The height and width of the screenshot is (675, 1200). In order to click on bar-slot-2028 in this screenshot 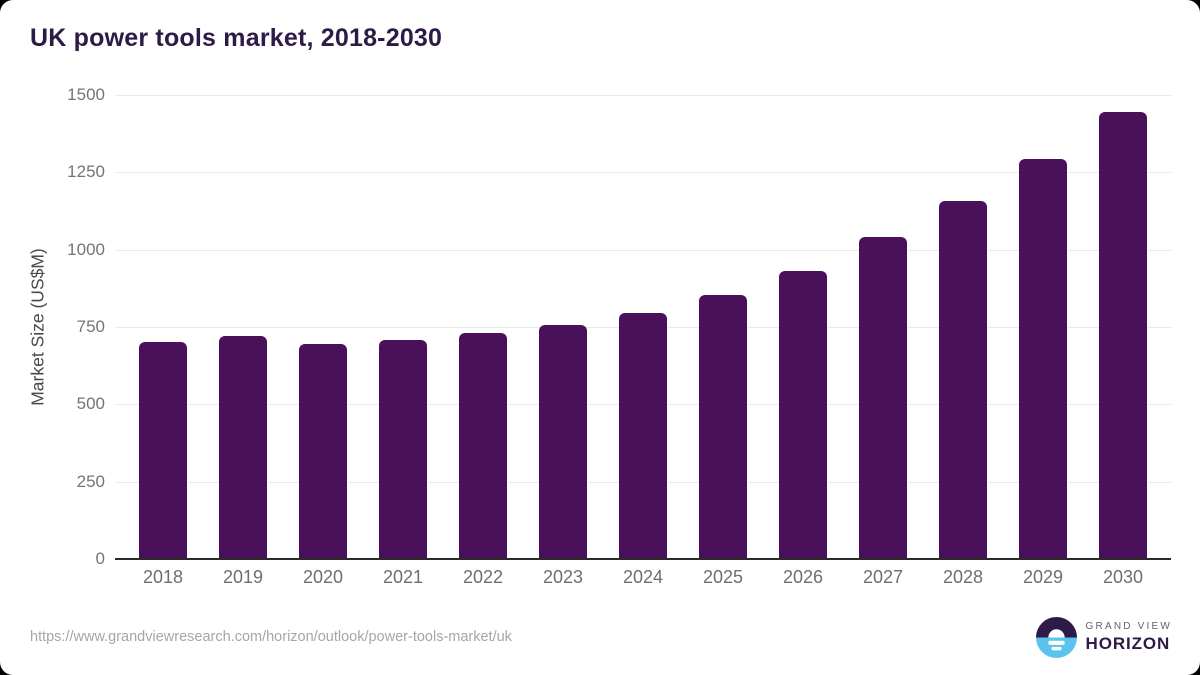, I will do `click(963, 327)`.